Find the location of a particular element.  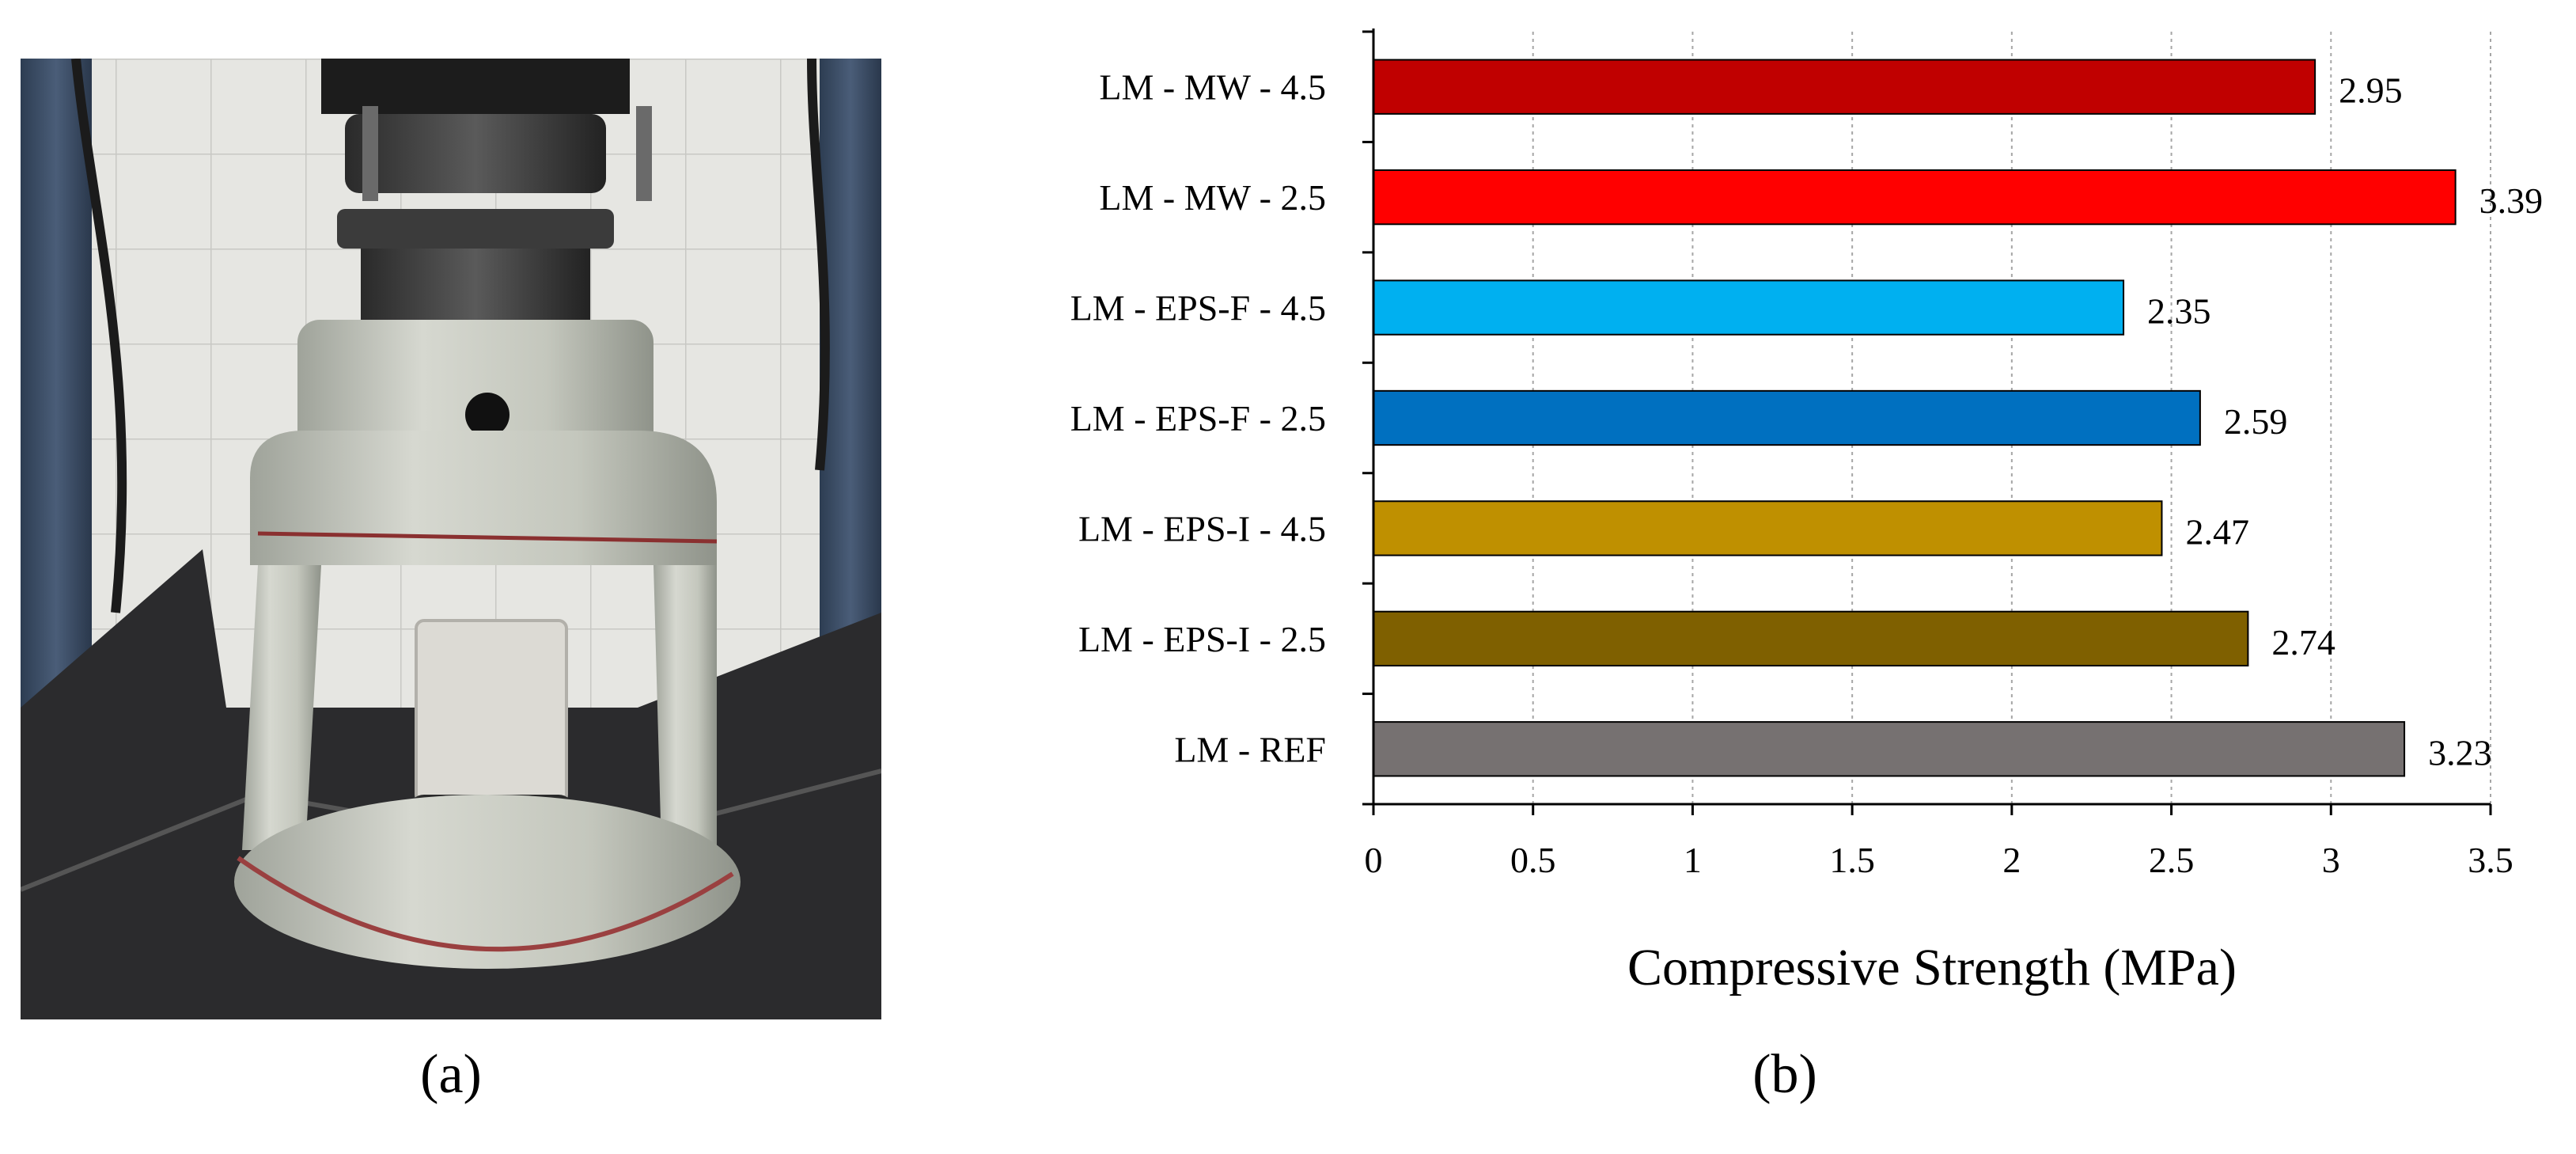

jig-base is located at coordinates (487, 882).